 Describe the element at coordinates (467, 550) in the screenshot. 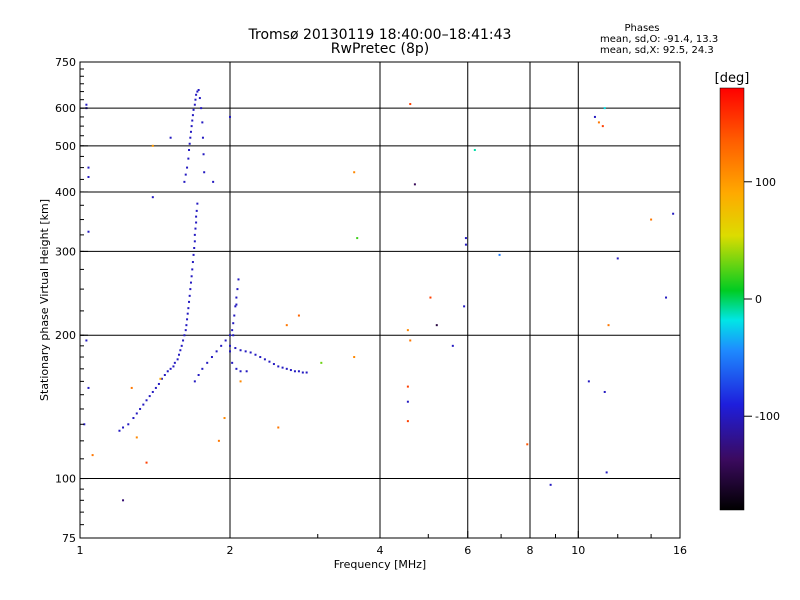

I see `x-tick-label: 6` at that location.